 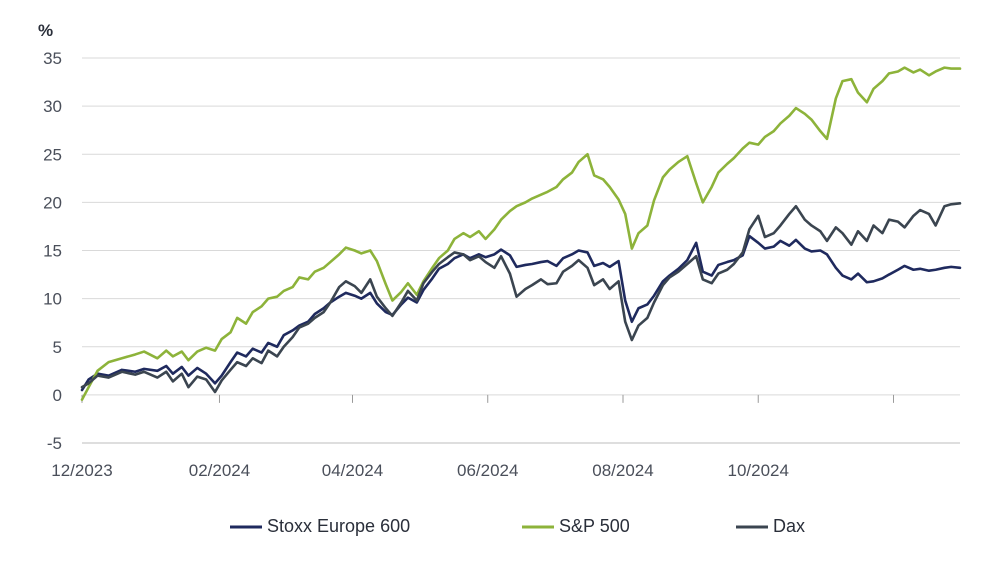 What do you see at coordinates (622, 470) in the screenshot?
I see `x-tick-label: 08/2024` at bounding box center [622, 470].